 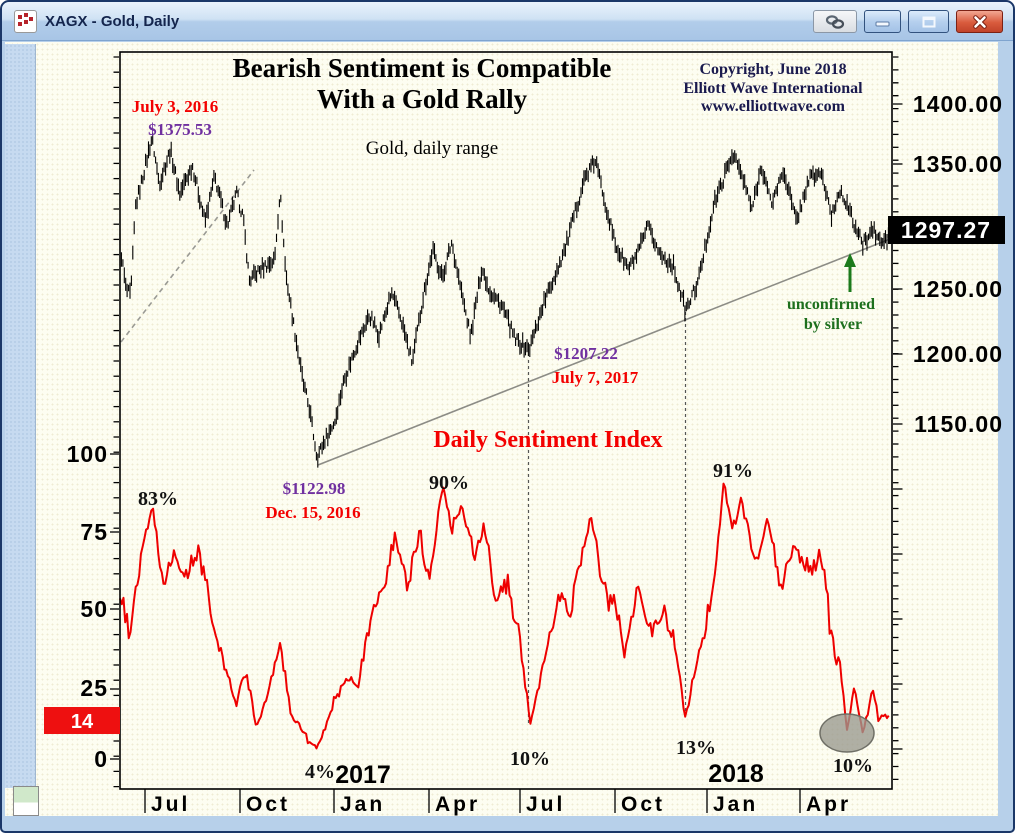 What do you see at coordinates (87, 454) in the screenshot?
I see `sentiment-axis-label-100: 100` at bounding box center [87, 454].